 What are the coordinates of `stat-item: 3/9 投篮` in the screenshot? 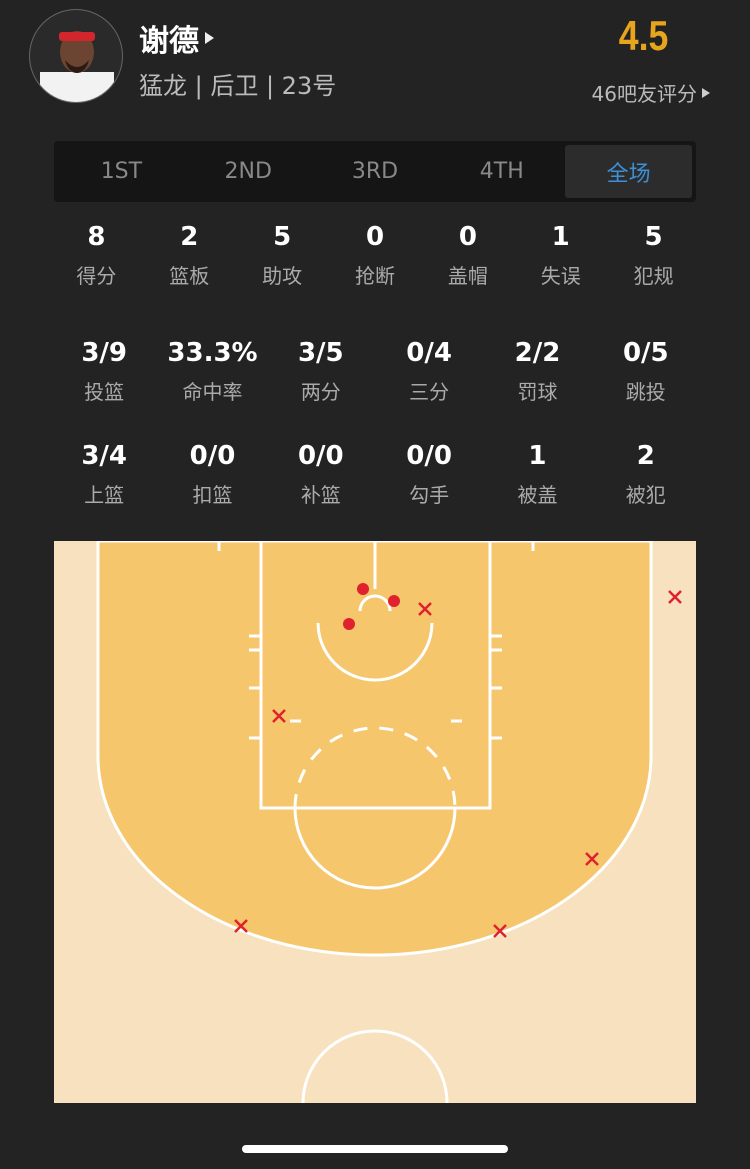 It's located at (104, 371).